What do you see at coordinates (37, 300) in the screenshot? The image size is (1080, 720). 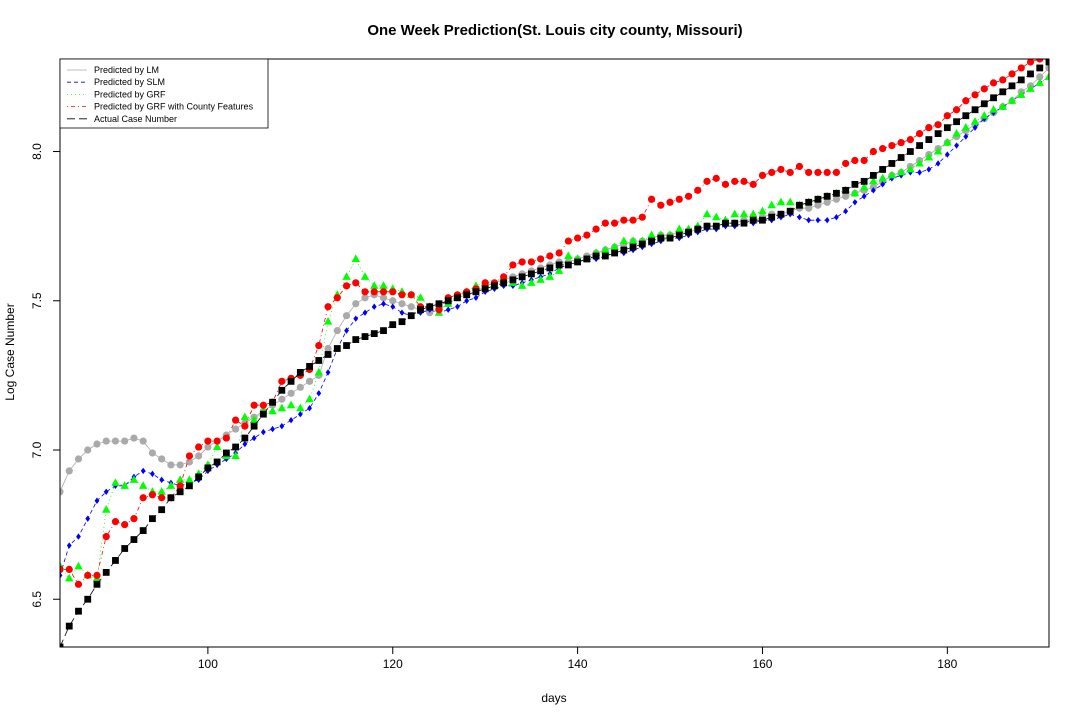 I see `y-tick-label: 7.5` at bounding box center [37, 300].